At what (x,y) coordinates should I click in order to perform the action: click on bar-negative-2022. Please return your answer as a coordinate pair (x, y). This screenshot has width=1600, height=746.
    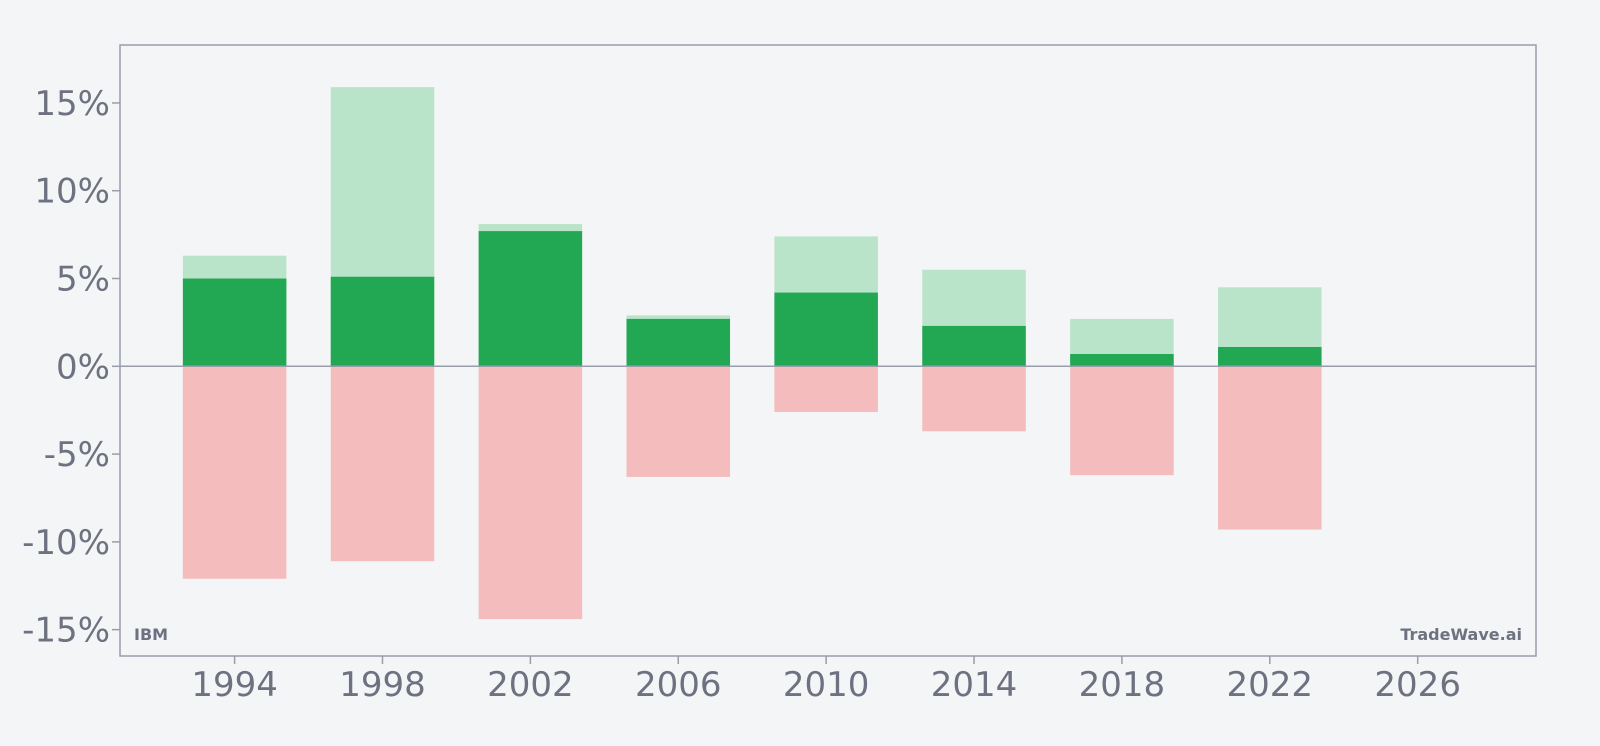
    Looking at the image, I should click on (1270, 448).